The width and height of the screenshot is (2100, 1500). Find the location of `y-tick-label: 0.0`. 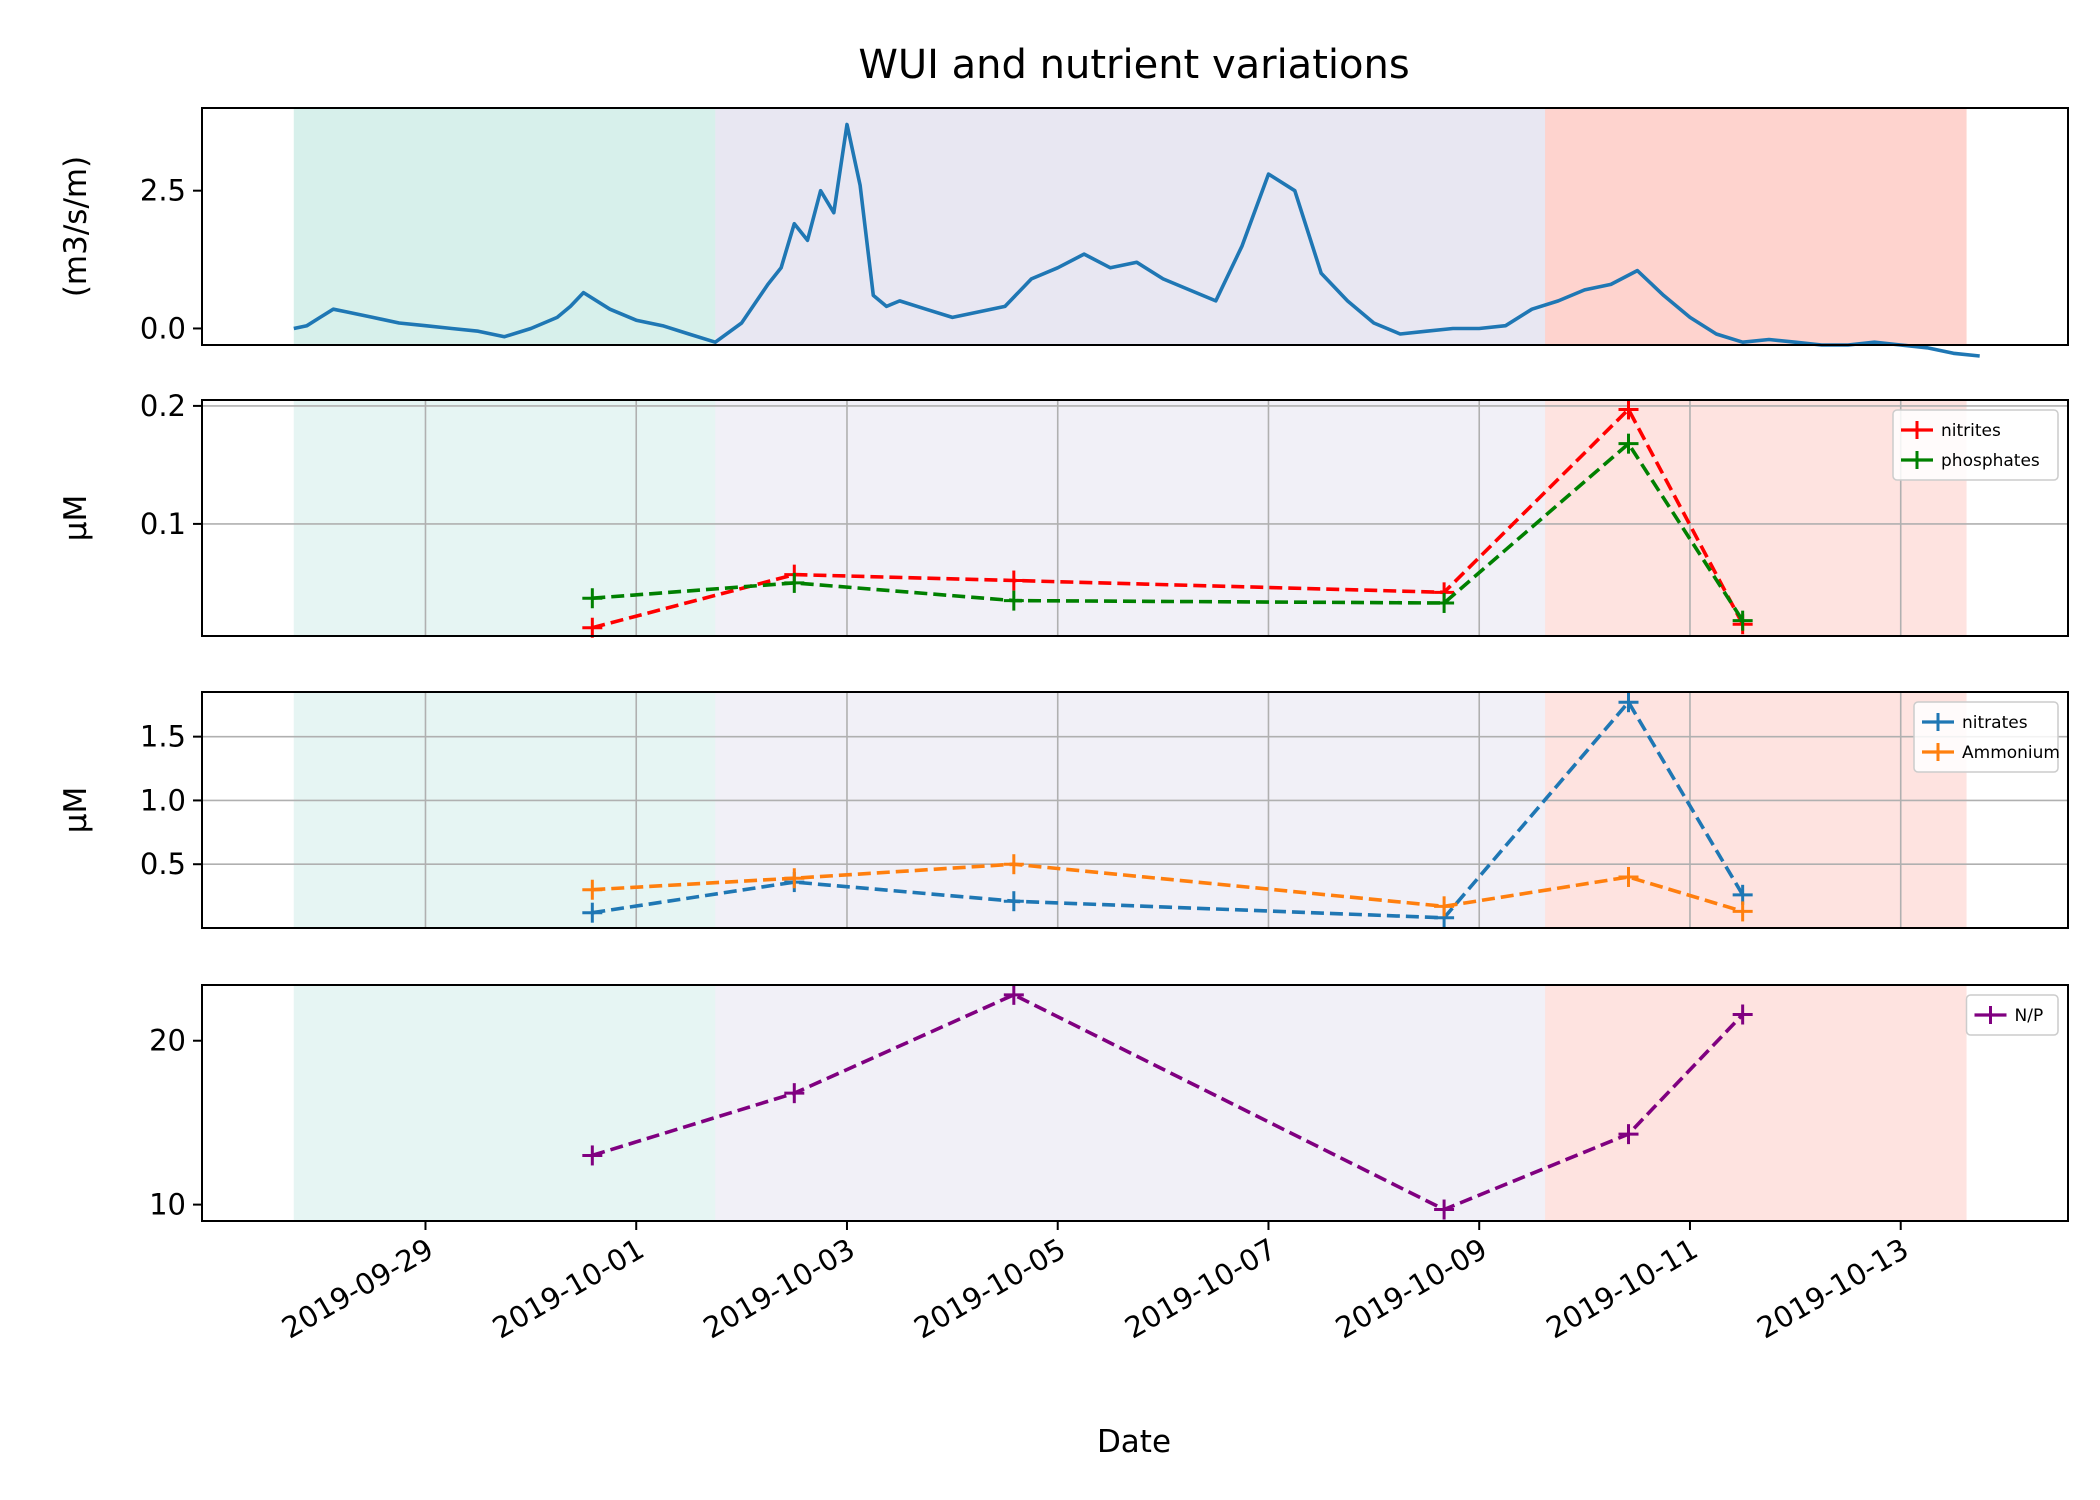

y-tick-label: 0.0 is located at coordinates (163, 328).